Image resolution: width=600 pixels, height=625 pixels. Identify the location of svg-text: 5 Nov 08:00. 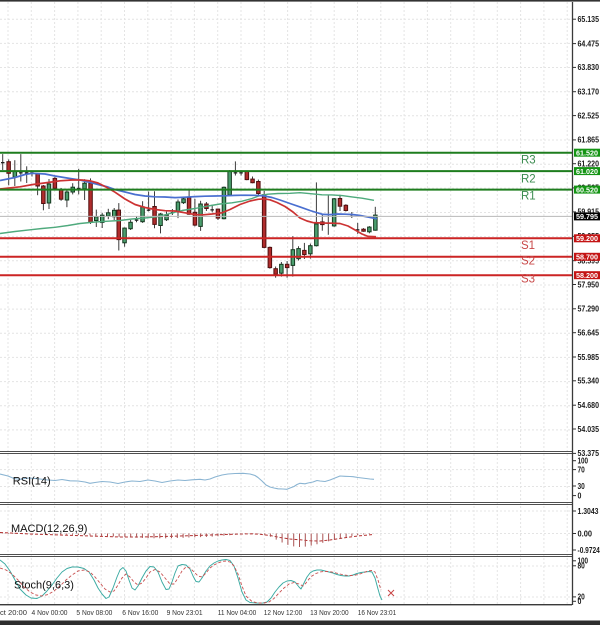
(94, 613).